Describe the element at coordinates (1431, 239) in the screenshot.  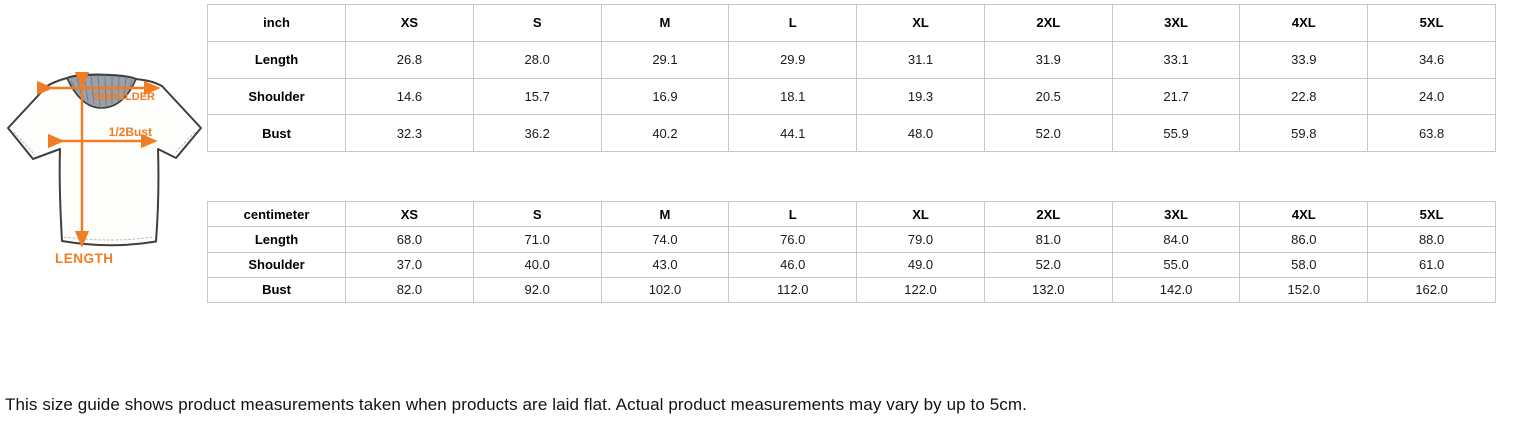
I see `value-cell: 88.0` at that location.